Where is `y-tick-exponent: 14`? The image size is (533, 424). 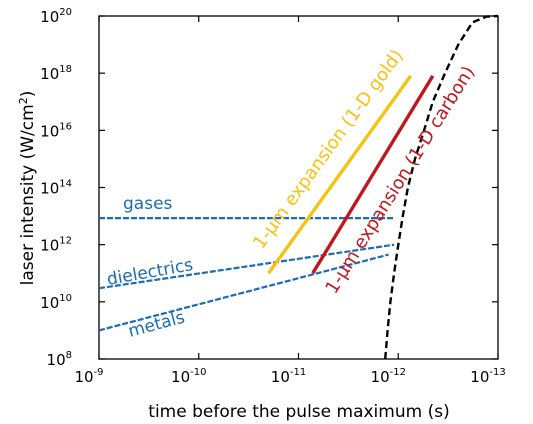 y-tick-exponent: 14 is located at coordinates (65, 184).